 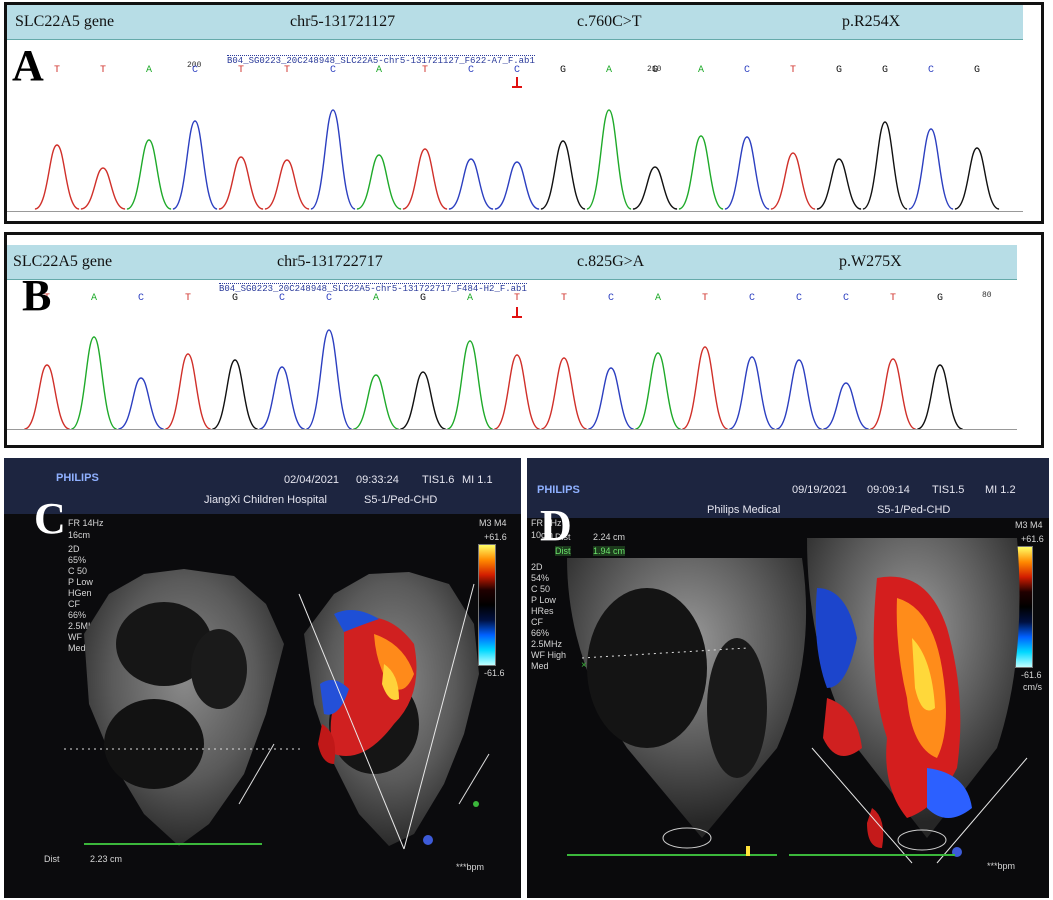 What do you see at coordinates (377, 480) in the screenshot?
I see `scan-time: 09:33:24` at bounding box center [377, 480].